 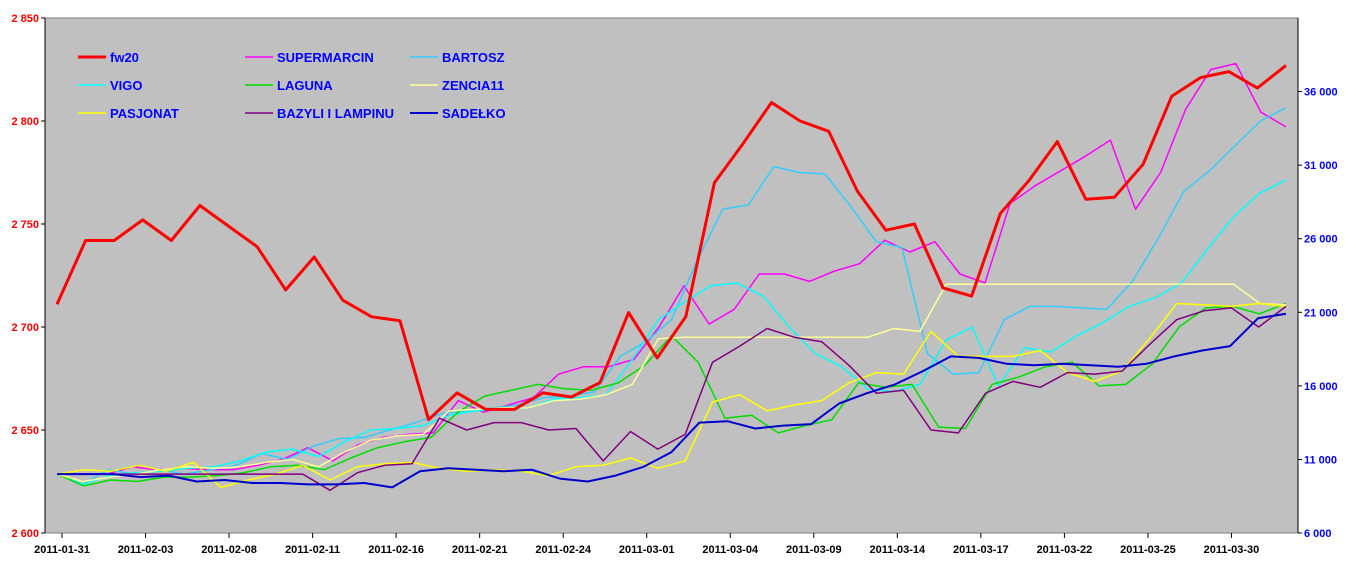 I want to click on legend-label: LAGUNA, so click(x=305, y=85).